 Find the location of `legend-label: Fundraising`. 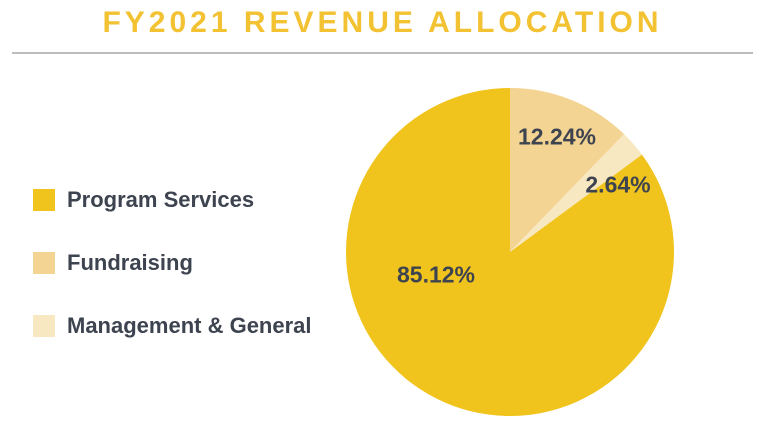

legend-label: Fundraising is located at coordinates (130, 262).